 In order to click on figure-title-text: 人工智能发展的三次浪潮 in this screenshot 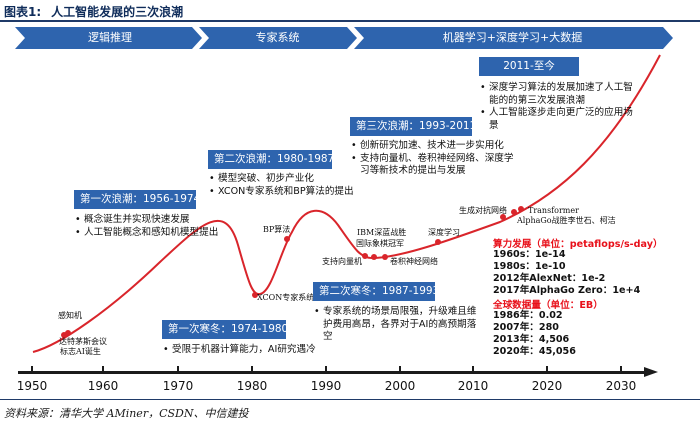, I will do `click(117, 12)`.